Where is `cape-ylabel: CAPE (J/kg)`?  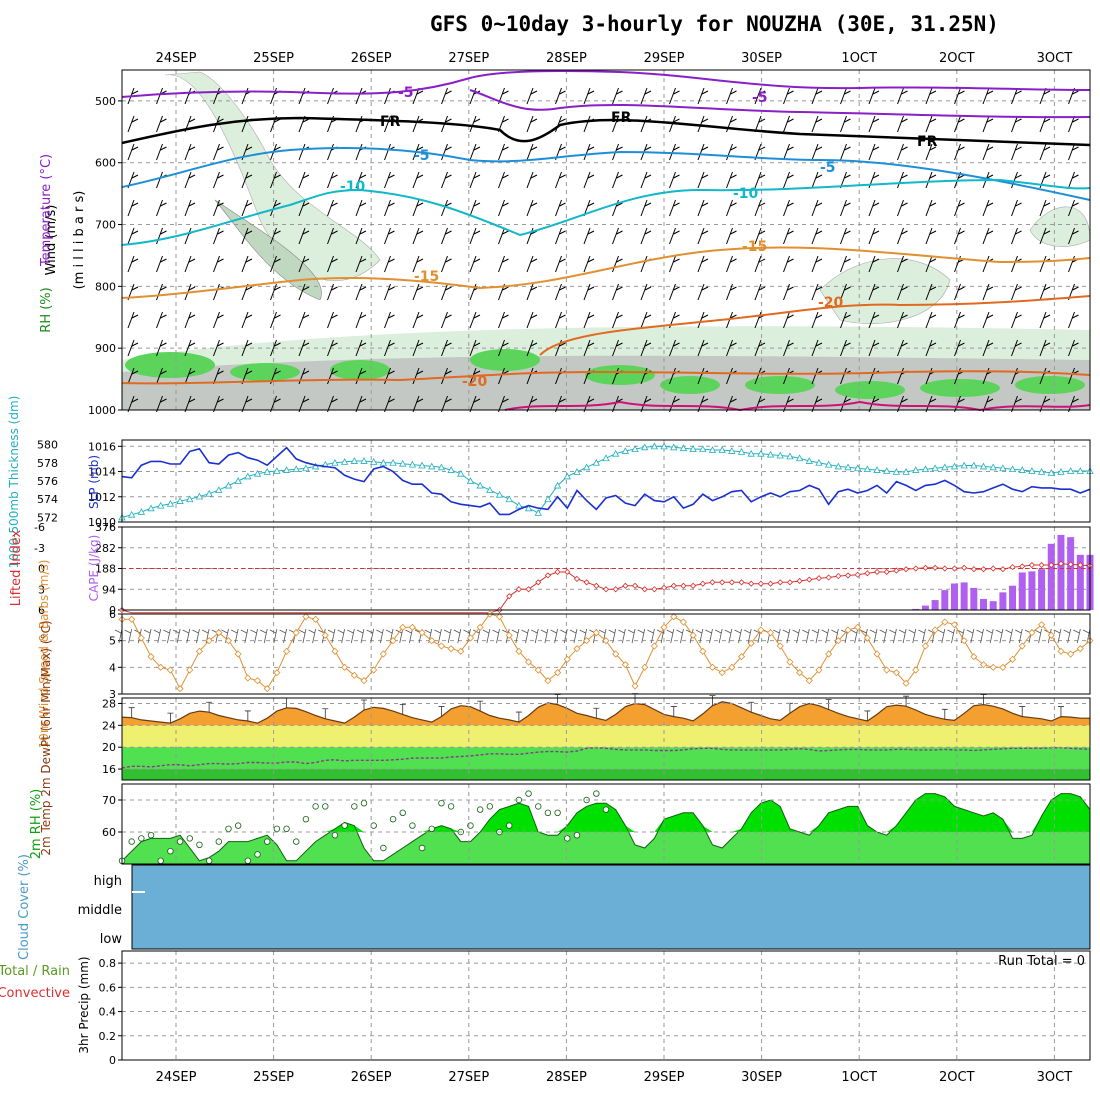
cape-ylabel: CAPE (J/kg) is located at coordinates (94, 568).